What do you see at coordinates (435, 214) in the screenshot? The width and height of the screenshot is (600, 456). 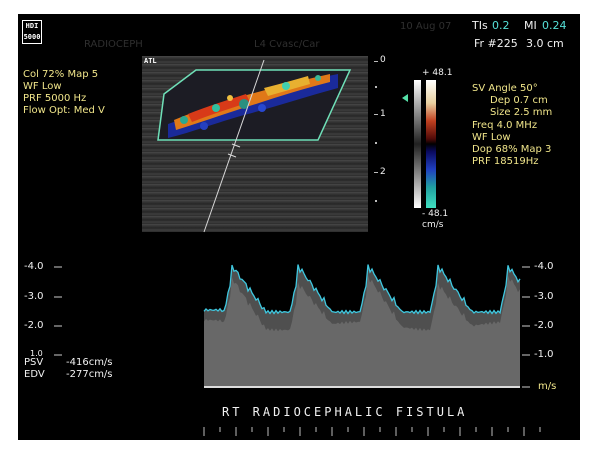 I see `color-bar-bottom-value: - 48.1` at bounding box center [435, 214].